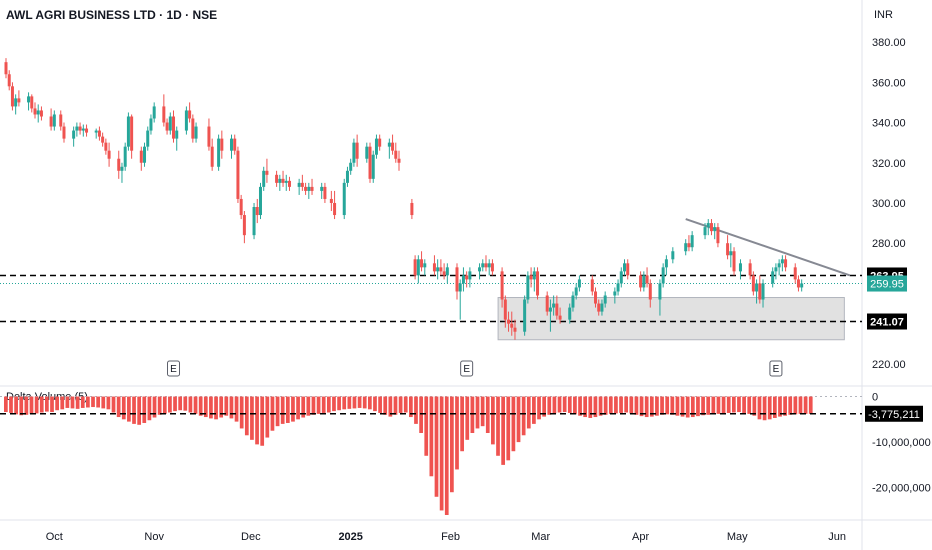  What do you see at coordinates (81, 15) in the screenshot?
I see `symbol-name: AWL AGRI BUSINESS LTD` at bounding box center [81, 15].